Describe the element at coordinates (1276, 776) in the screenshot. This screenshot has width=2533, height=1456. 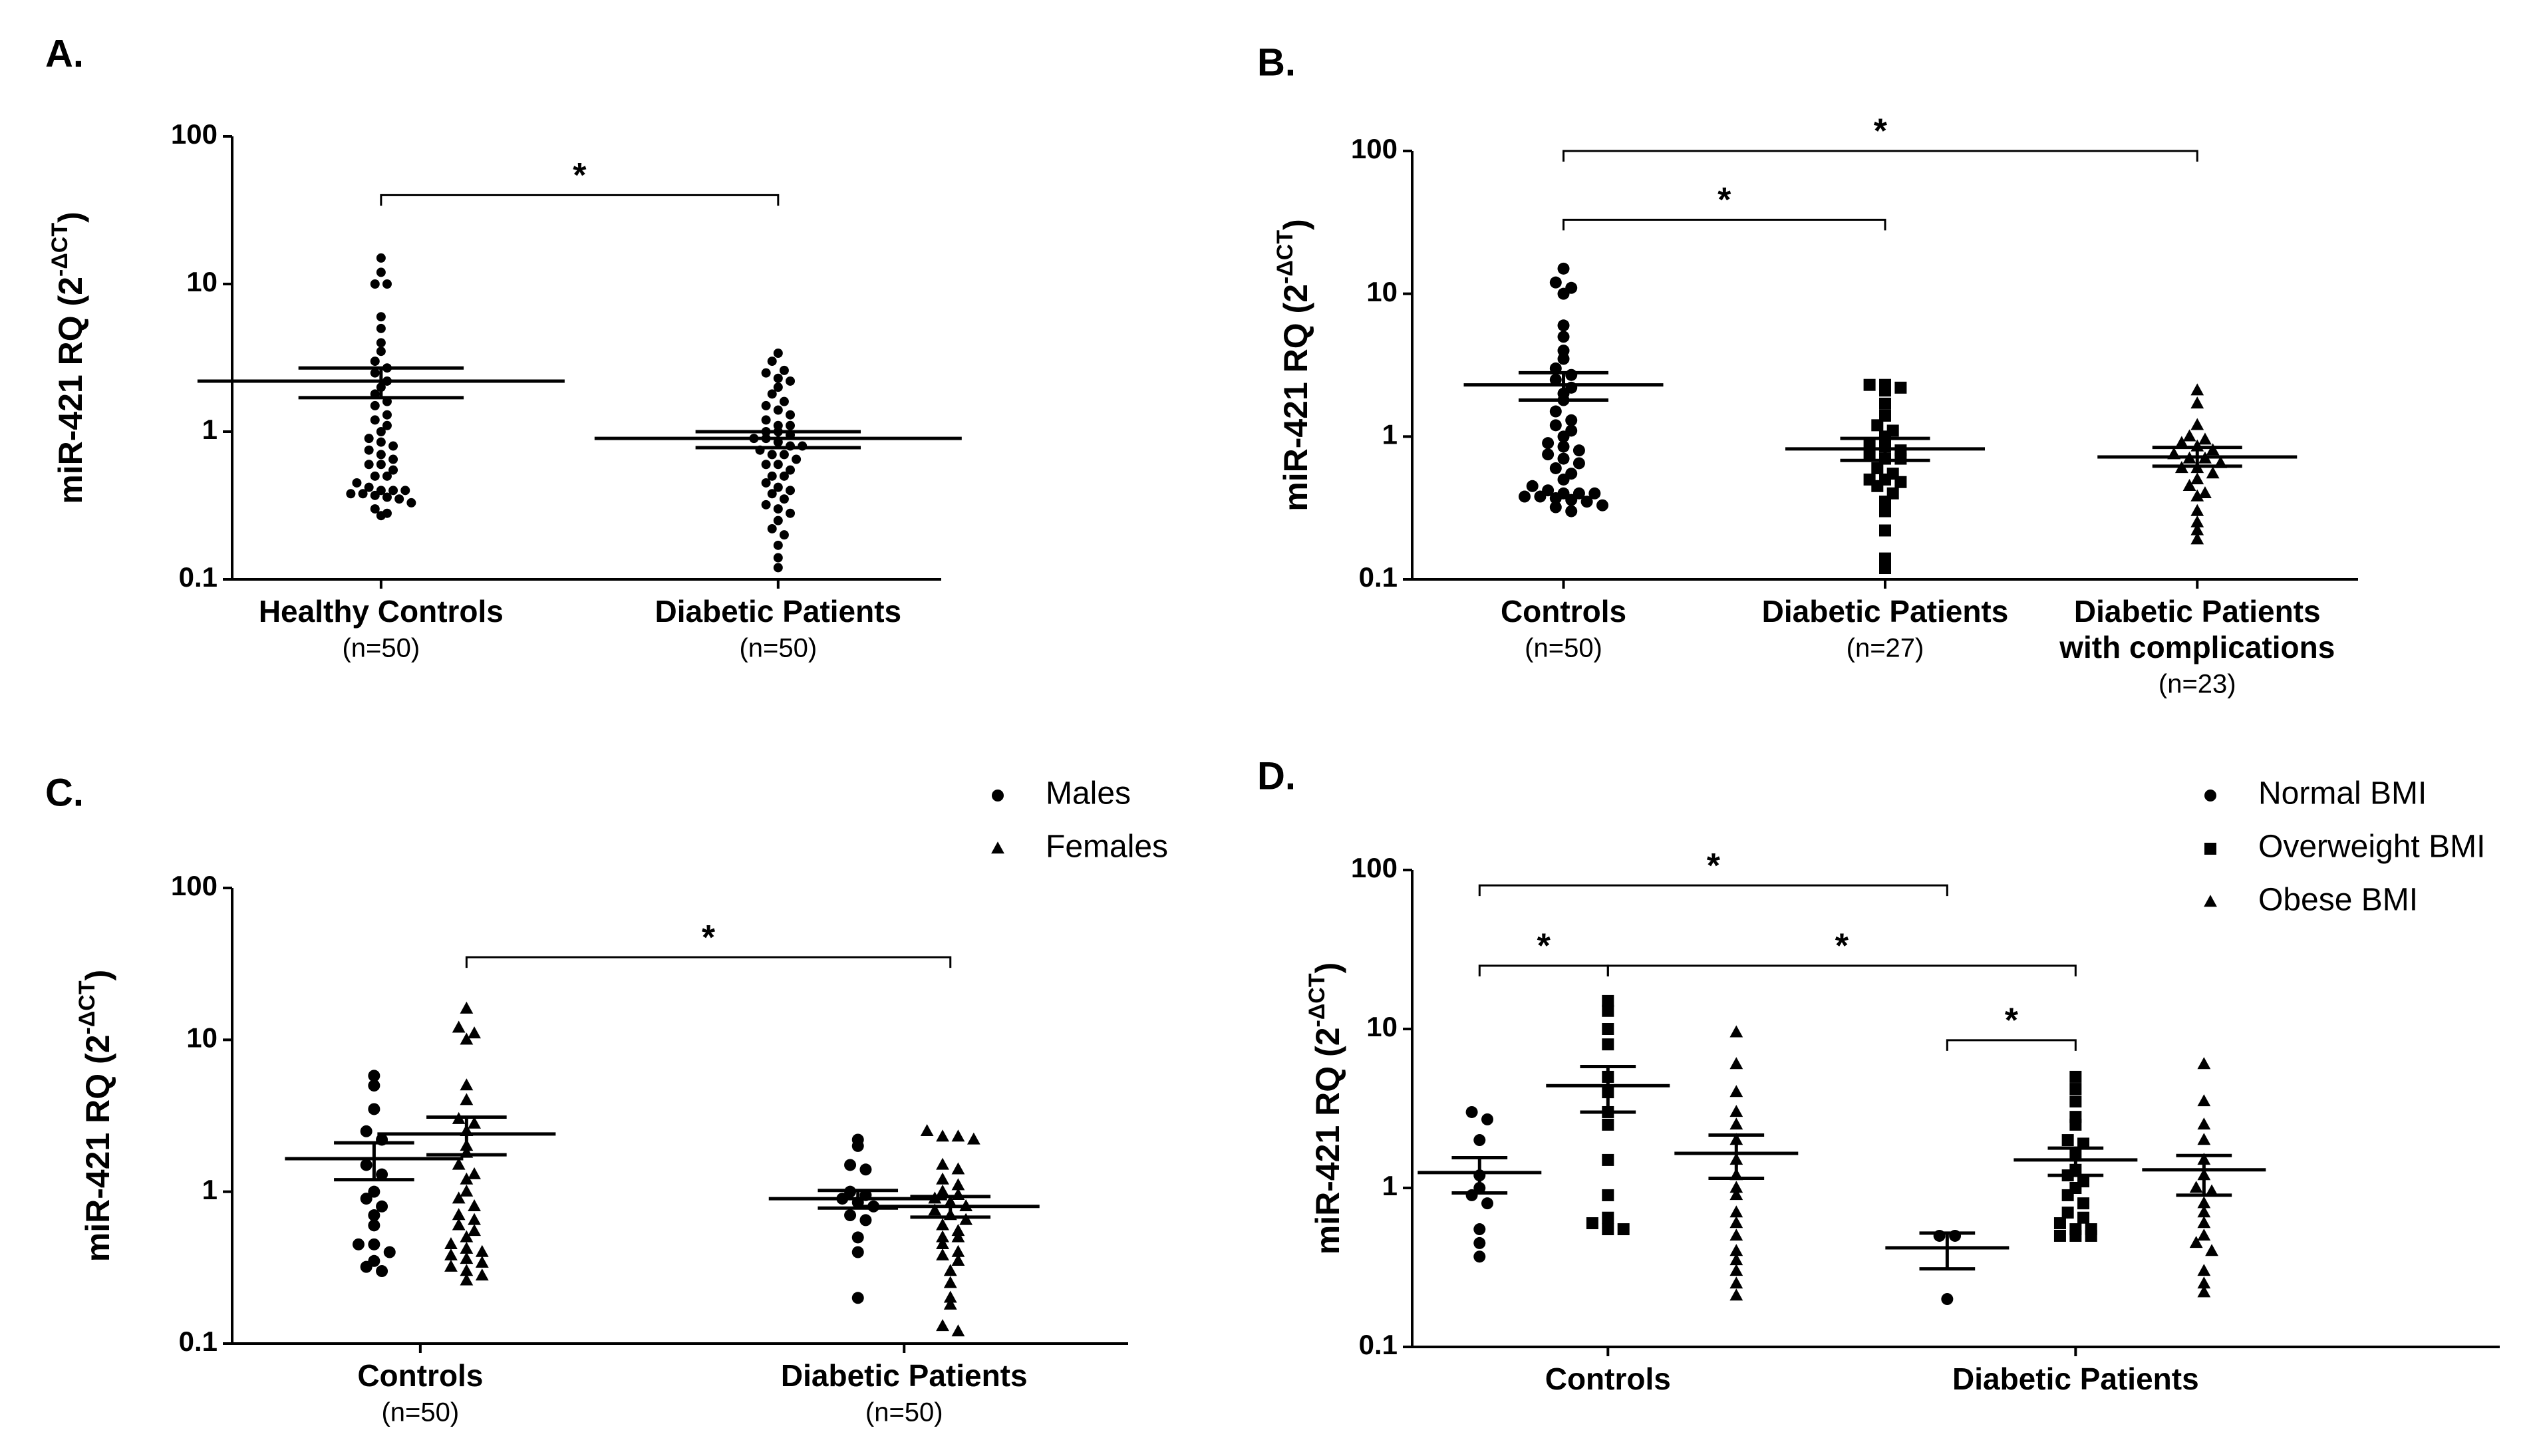
I see `panel-label: D.` at that location.